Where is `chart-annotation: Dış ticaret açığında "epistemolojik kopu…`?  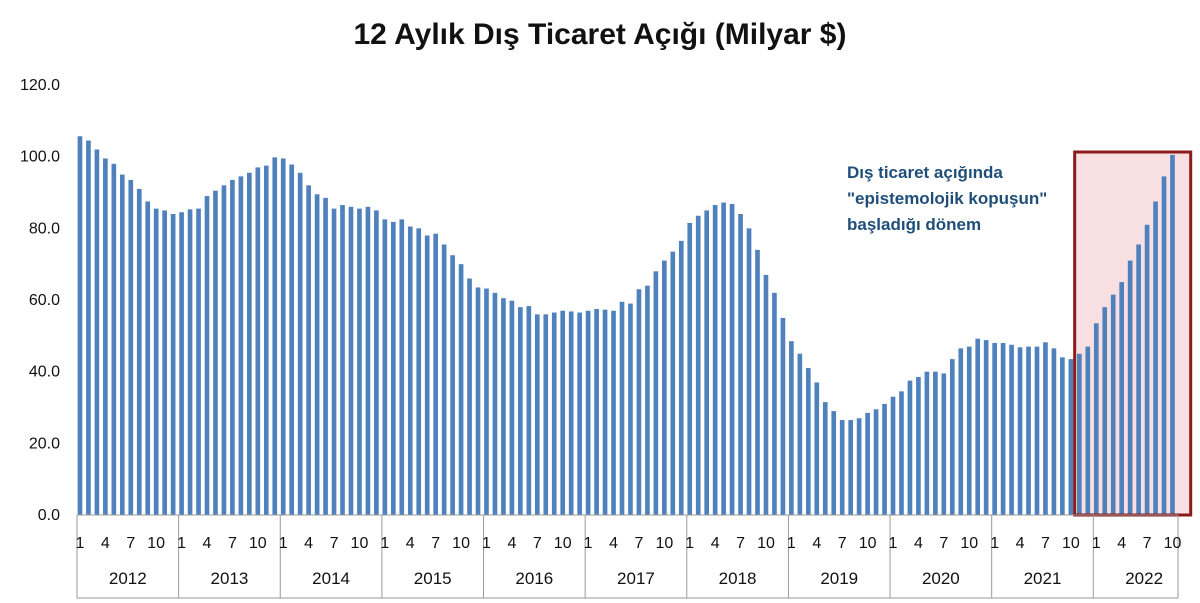
chart-annotation: Dış ticaret açığında "epistemolojik kopu… is located at coordinates (947, 198).